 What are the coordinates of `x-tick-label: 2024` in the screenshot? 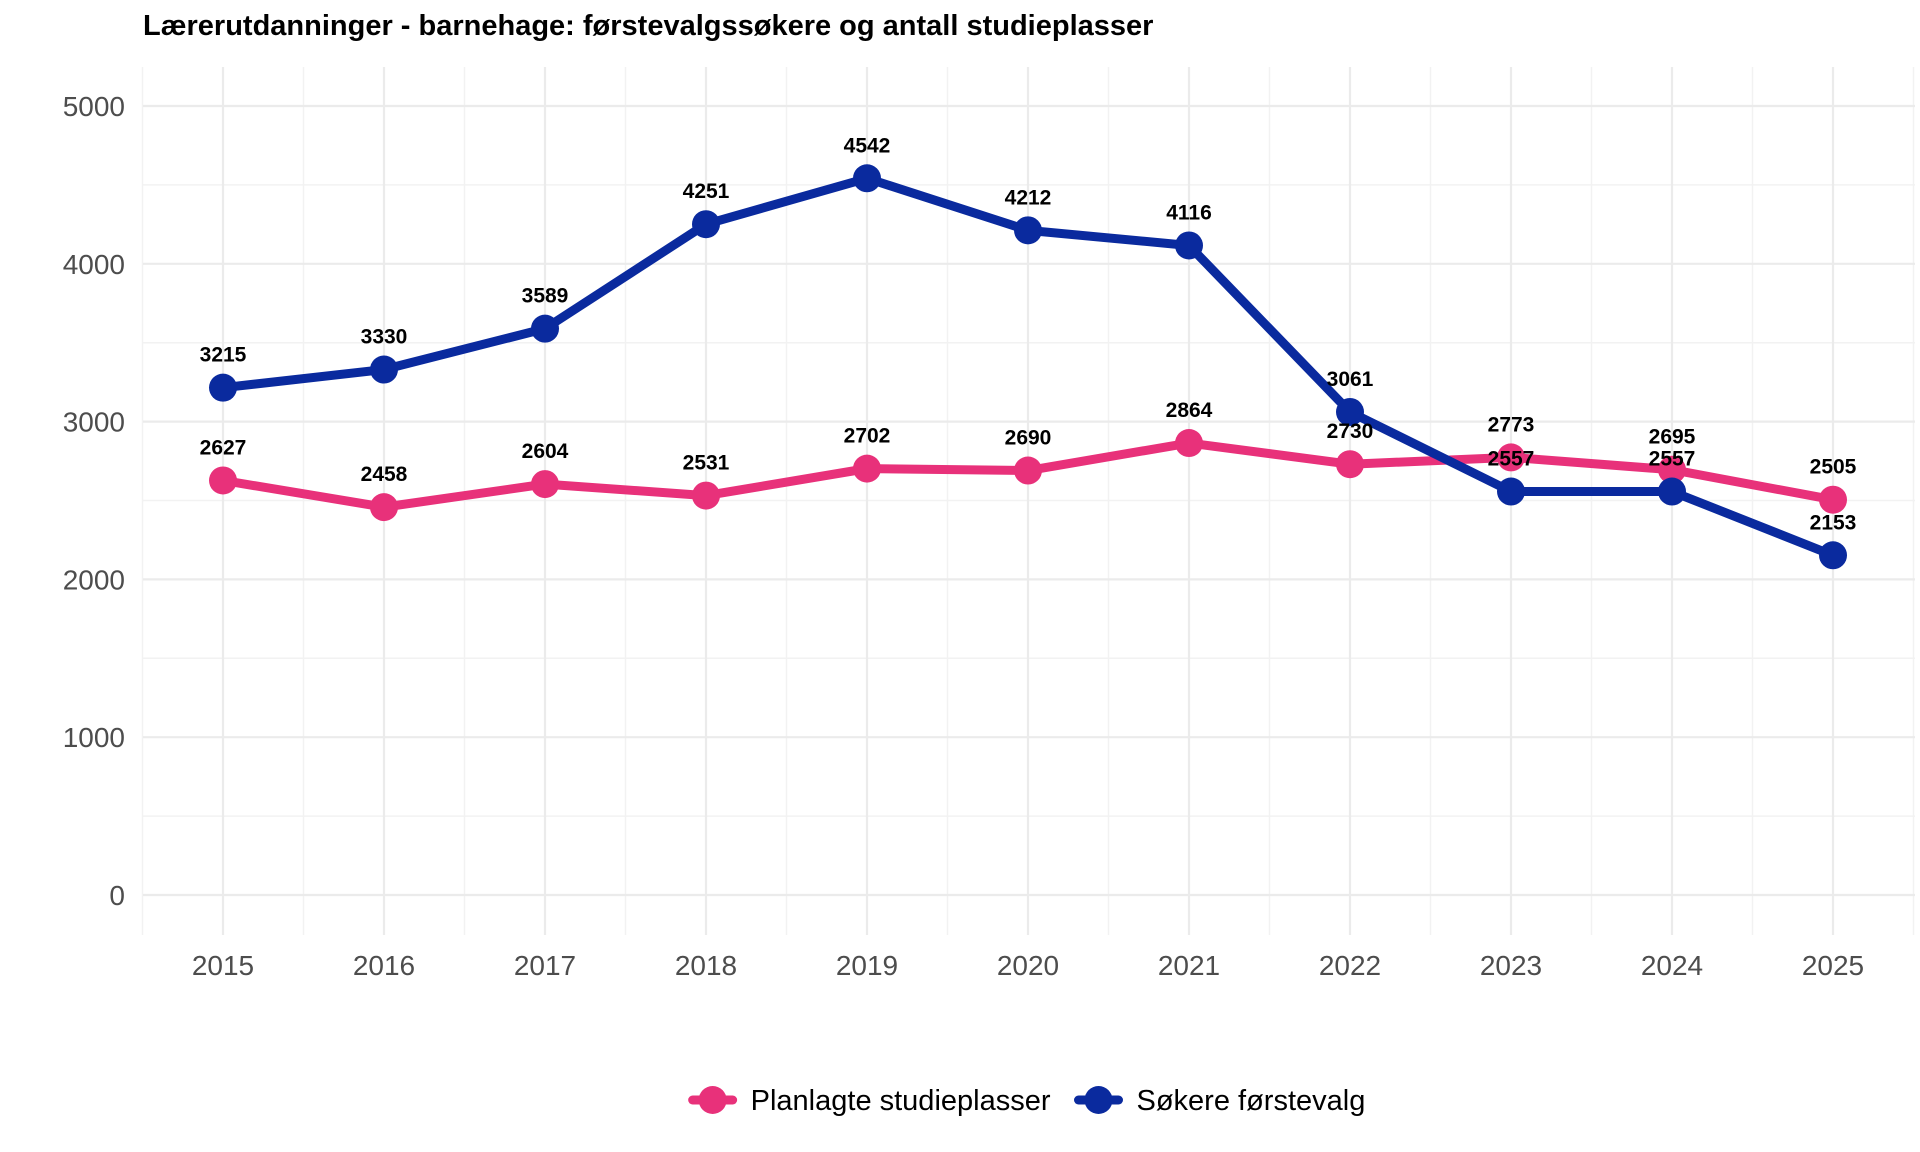 It's located at (1672, 965).